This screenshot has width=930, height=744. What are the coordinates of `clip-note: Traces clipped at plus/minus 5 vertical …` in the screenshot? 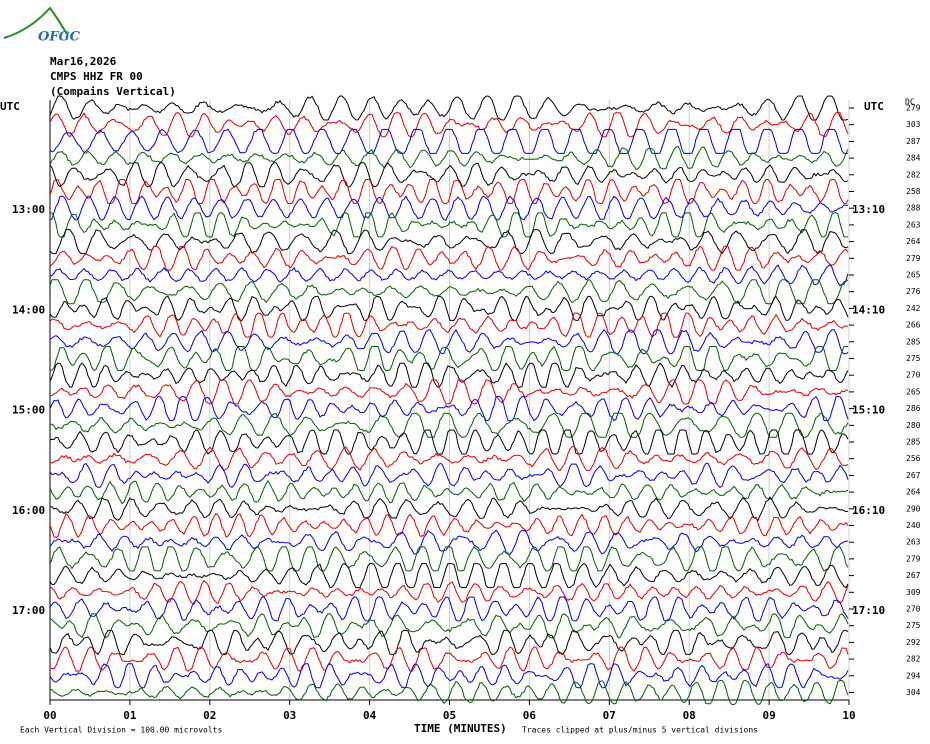 It's located at (640, 730).